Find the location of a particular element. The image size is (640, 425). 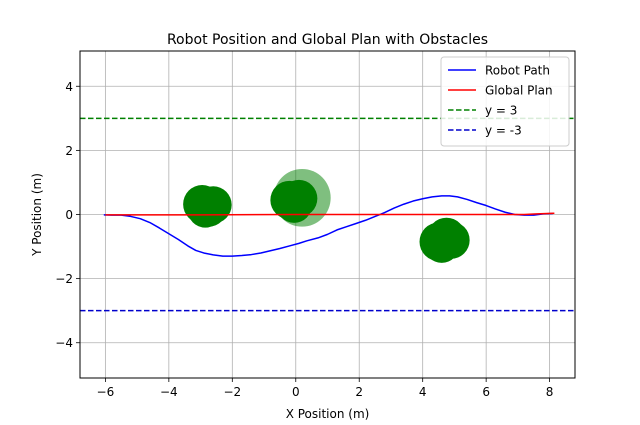

y-tick-label: 2 is located at coordinates (69, 151).